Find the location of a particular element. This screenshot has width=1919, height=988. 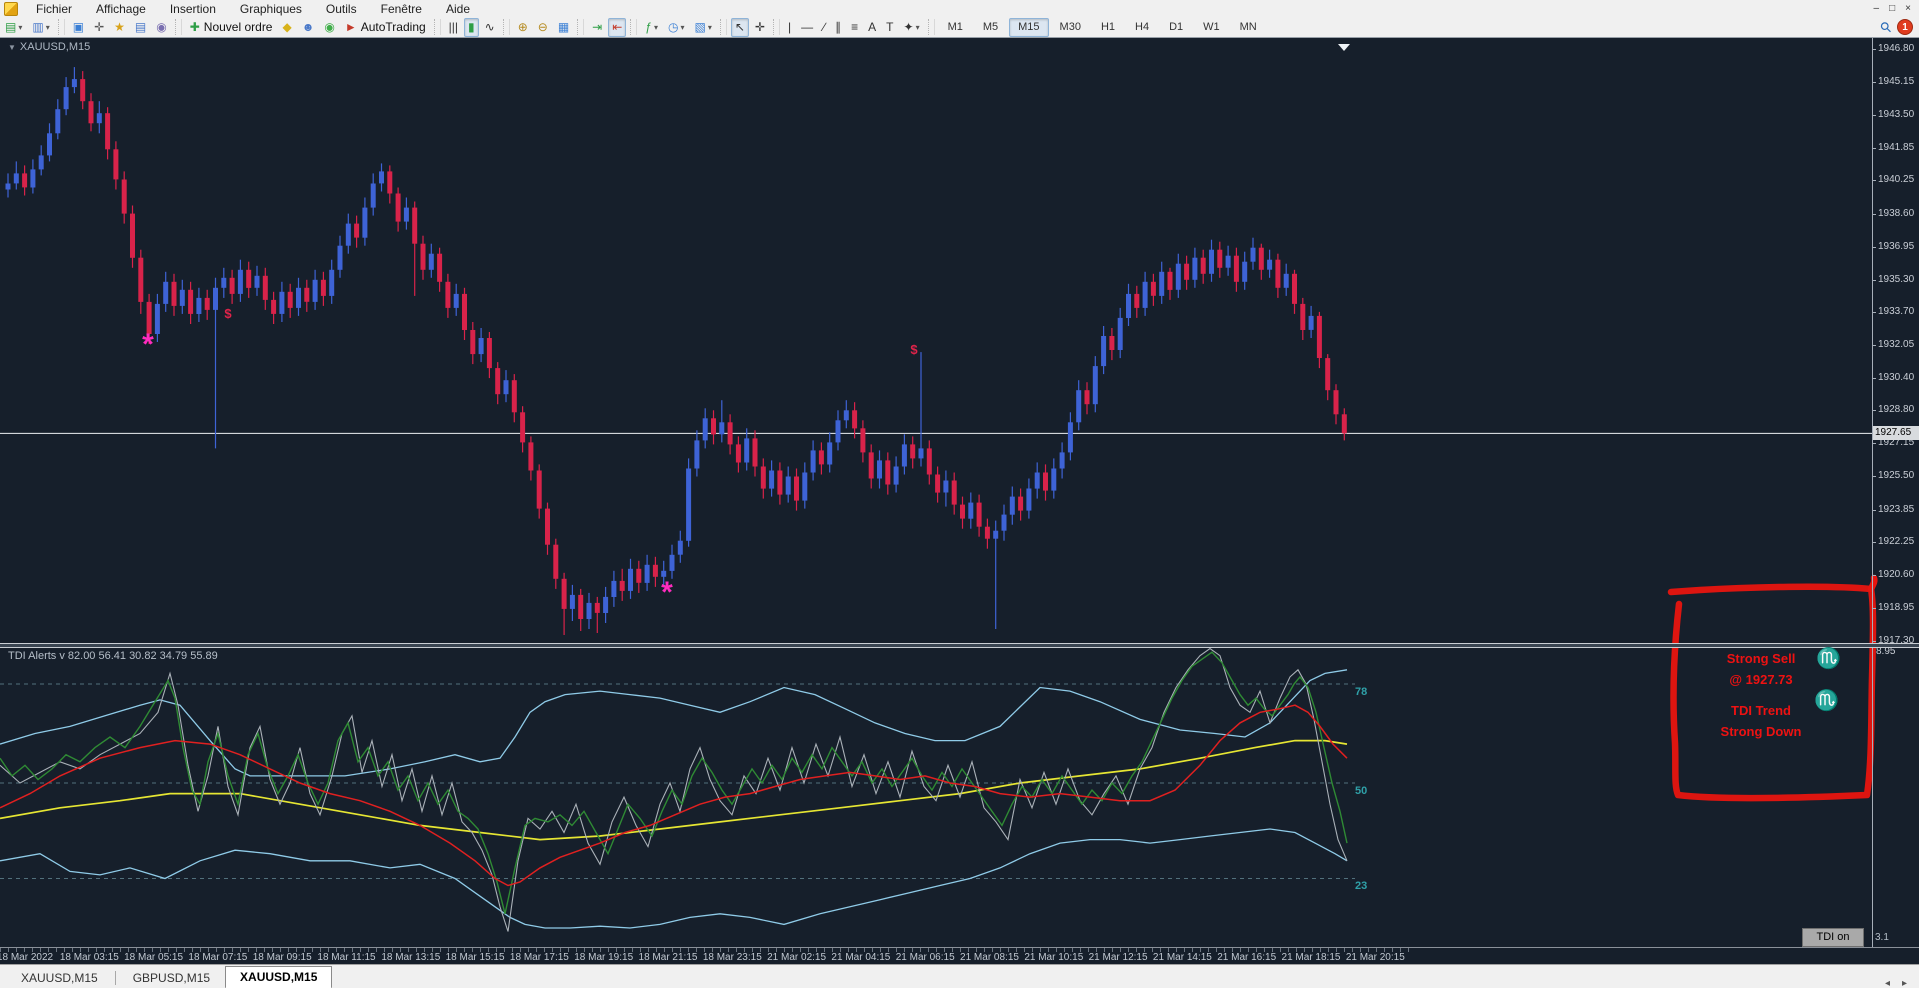

auto-scroll-button: ⇥ is located at coordinates (597, 27).